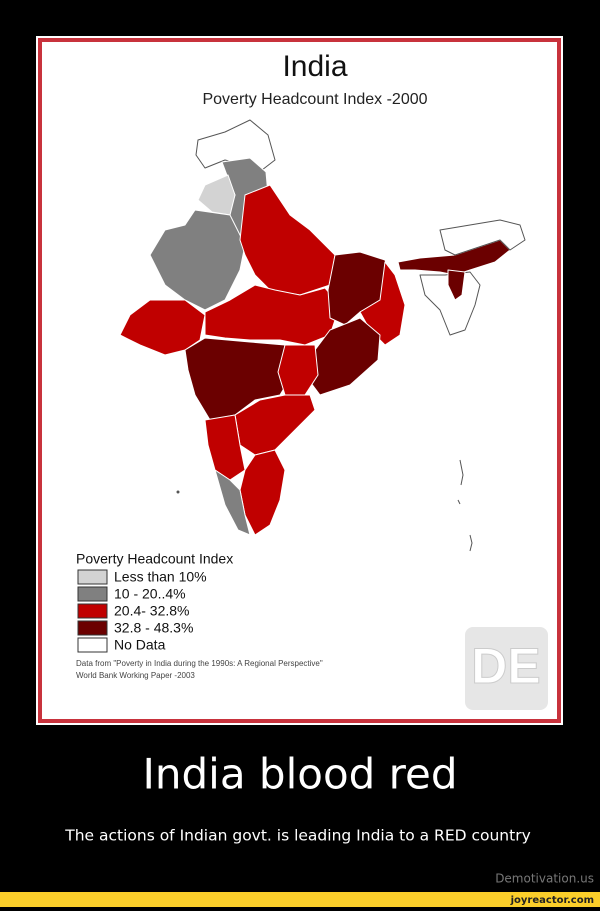 The width and height of the screenshot is (600, 911). Describe the element at coordinates (154, 559) in the screenshot. I see `legend-title: Poverty Headcount Index` at that location.